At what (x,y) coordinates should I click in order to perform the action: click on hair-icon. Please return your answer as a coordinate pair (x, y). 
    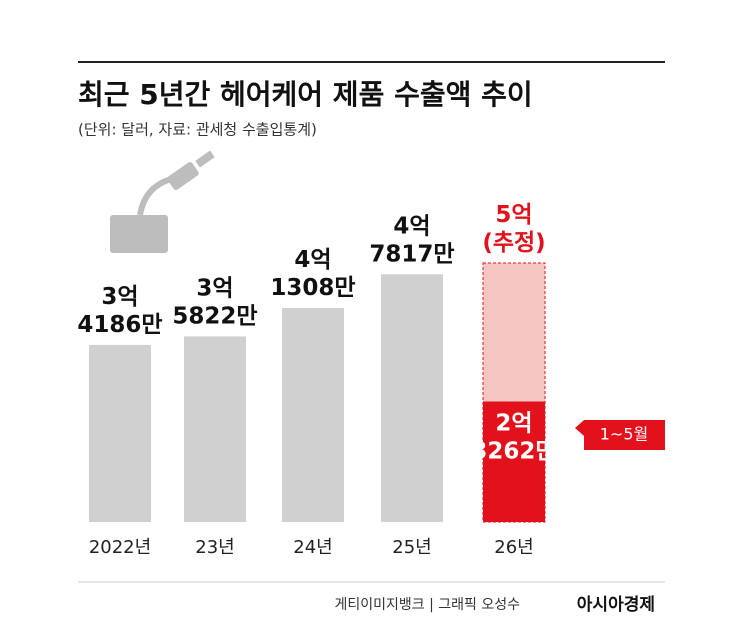
    Looking at the image, I should click on (162, 201).